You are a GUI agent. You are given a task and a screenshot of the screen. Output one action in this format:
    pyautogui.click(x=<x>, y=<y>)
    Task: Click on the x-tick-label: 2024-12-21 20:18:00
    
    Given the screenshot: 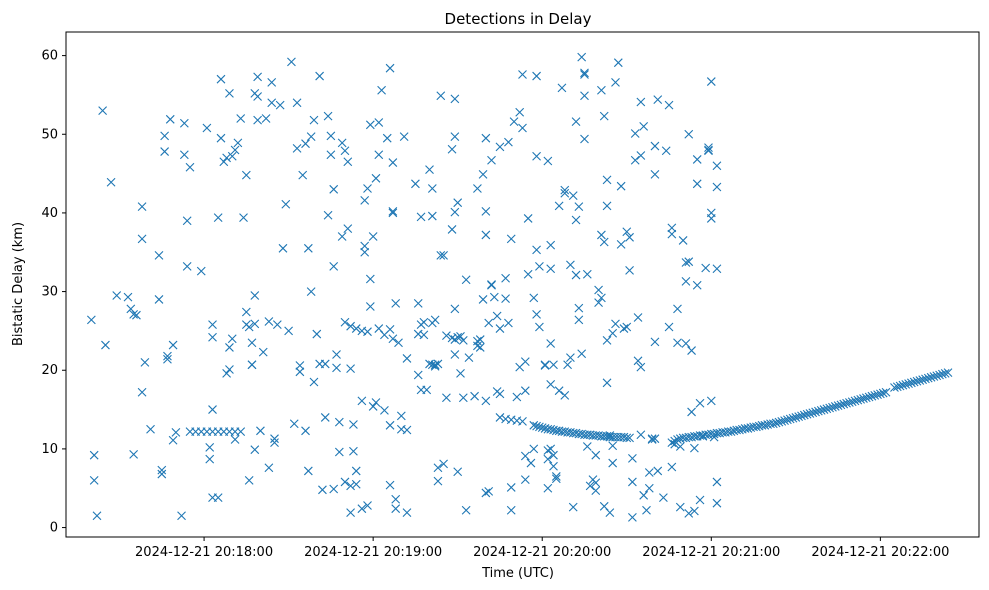 What is the action you would take?
    pyautogui.click(x=204, y=552)
    